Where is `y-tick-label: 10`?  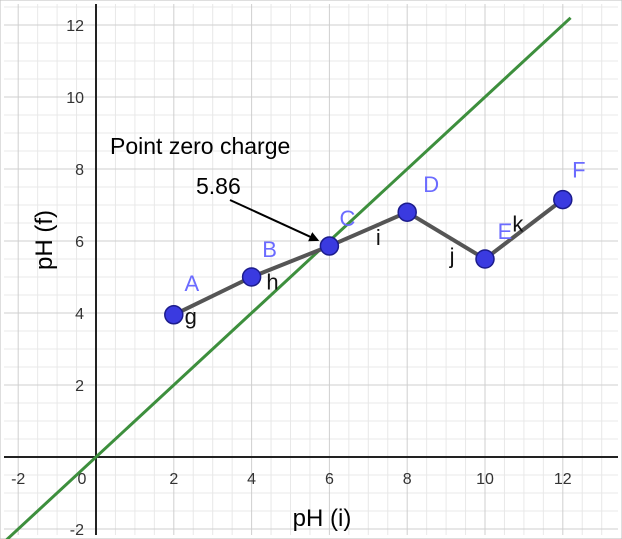
y-tick-label: 10 is located at coordinates (75, 98).